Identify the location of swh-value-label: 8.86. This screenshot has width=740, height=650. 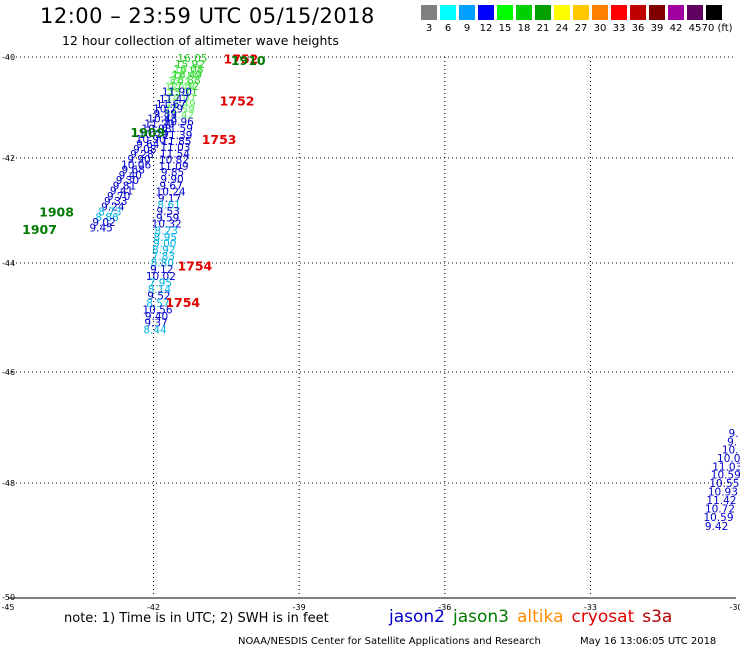
(107, 218).